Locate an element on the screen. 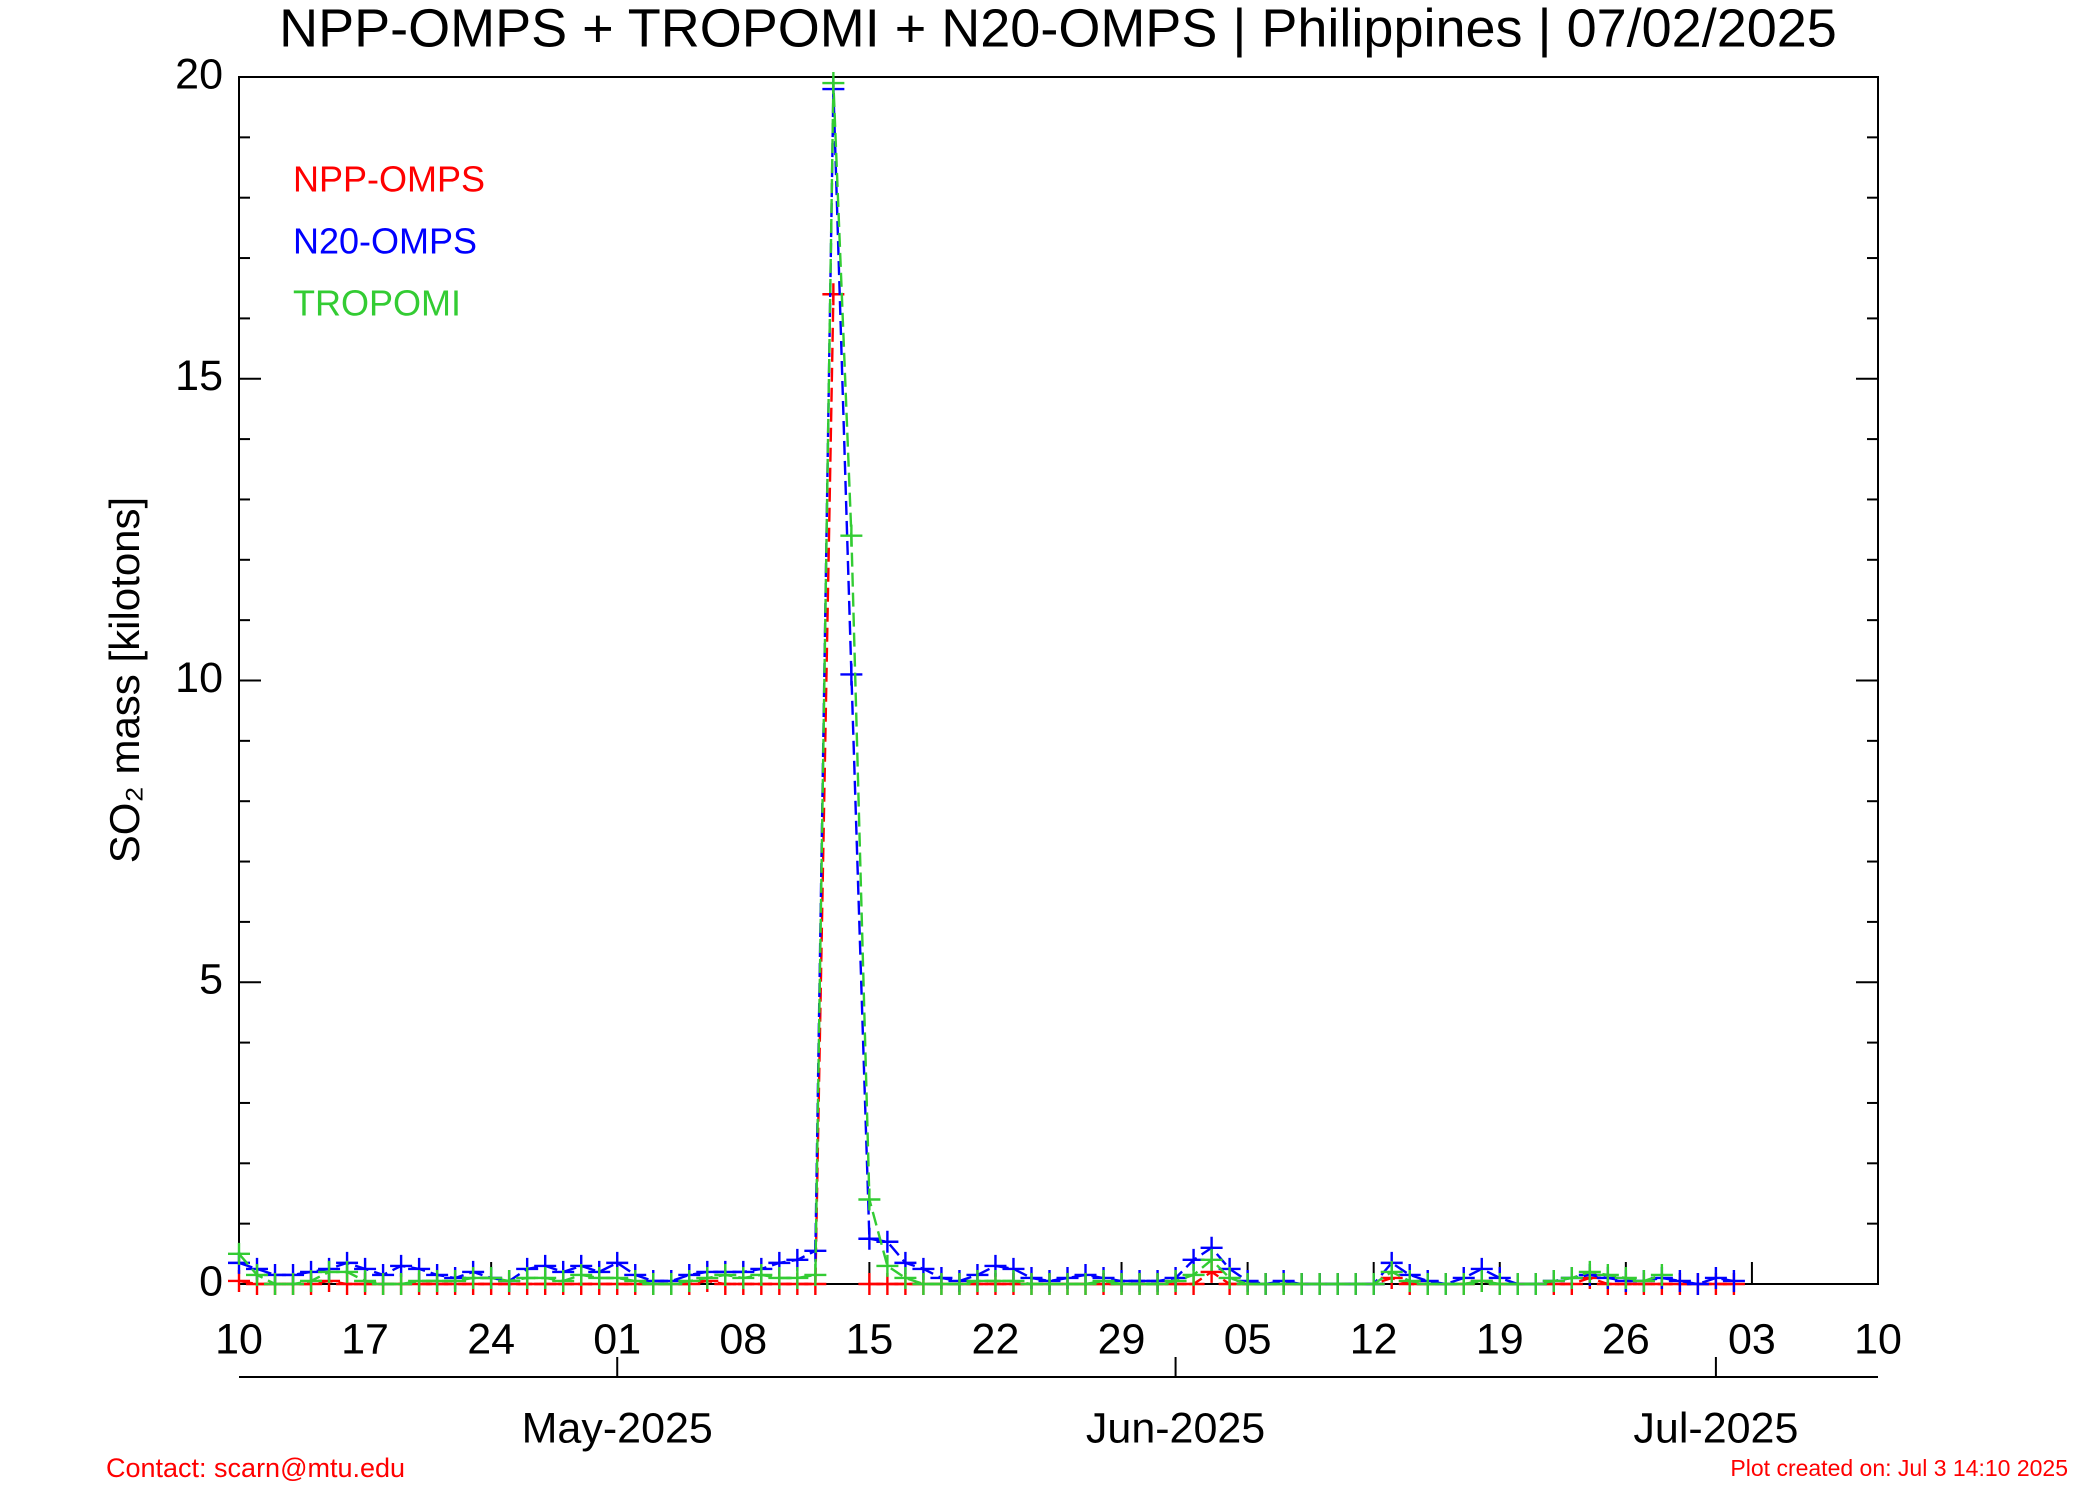 Image resolution: width=2100 pixels, height=1500 pixels. y-axis-label: SO₂ mass [kilotons] is located at coordinates (124, 680).